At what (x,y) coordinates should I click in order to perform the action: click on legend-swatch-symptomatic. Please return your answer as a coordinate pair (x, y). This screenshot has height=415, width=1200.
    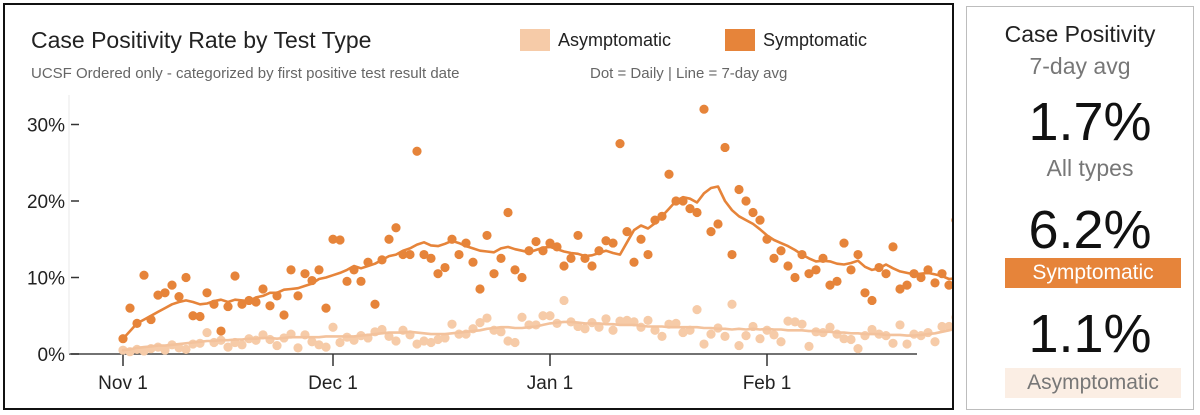
    Looking at the image, I should click on (740, 40).